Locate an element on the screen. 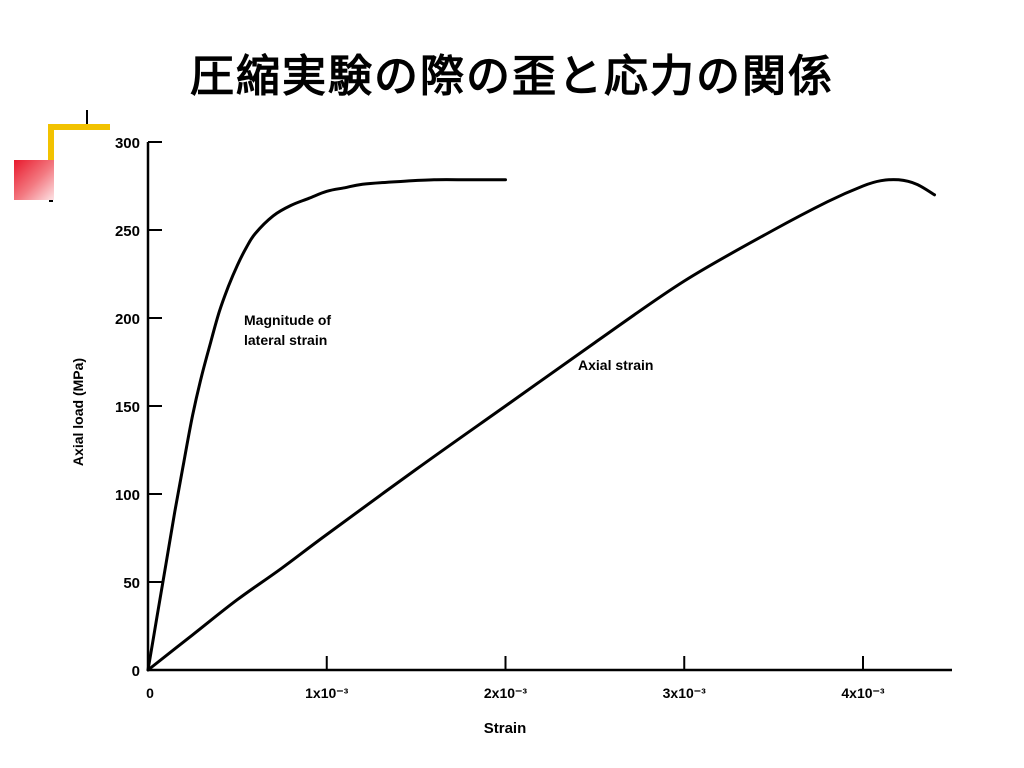  lateral-strain-label: lateral strain is located at coordinates (285, 340).